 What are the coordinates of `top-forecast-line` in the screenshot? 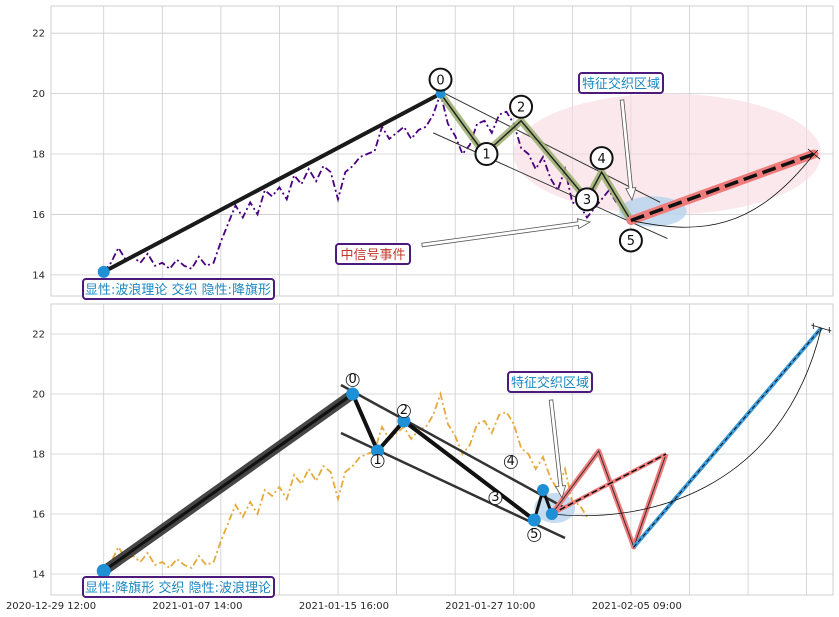 It's located at (722, 187).